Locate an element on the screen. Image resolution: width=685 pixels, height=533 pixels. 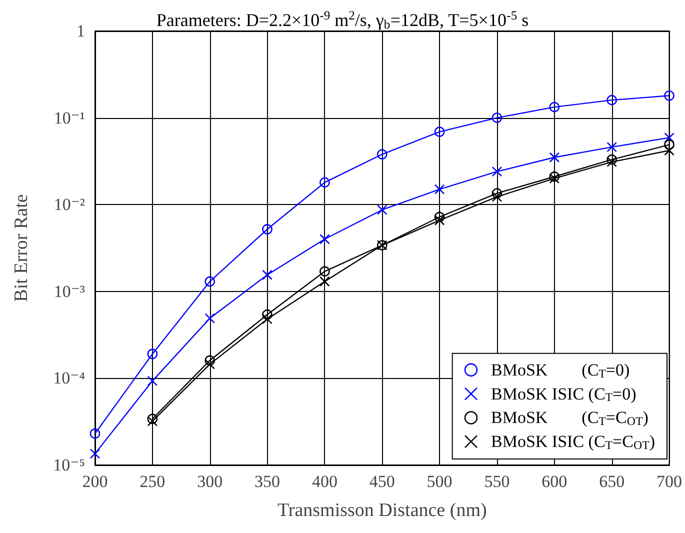
y-tick-label: 10⁻⁴ is located at coordinates (69, 378).